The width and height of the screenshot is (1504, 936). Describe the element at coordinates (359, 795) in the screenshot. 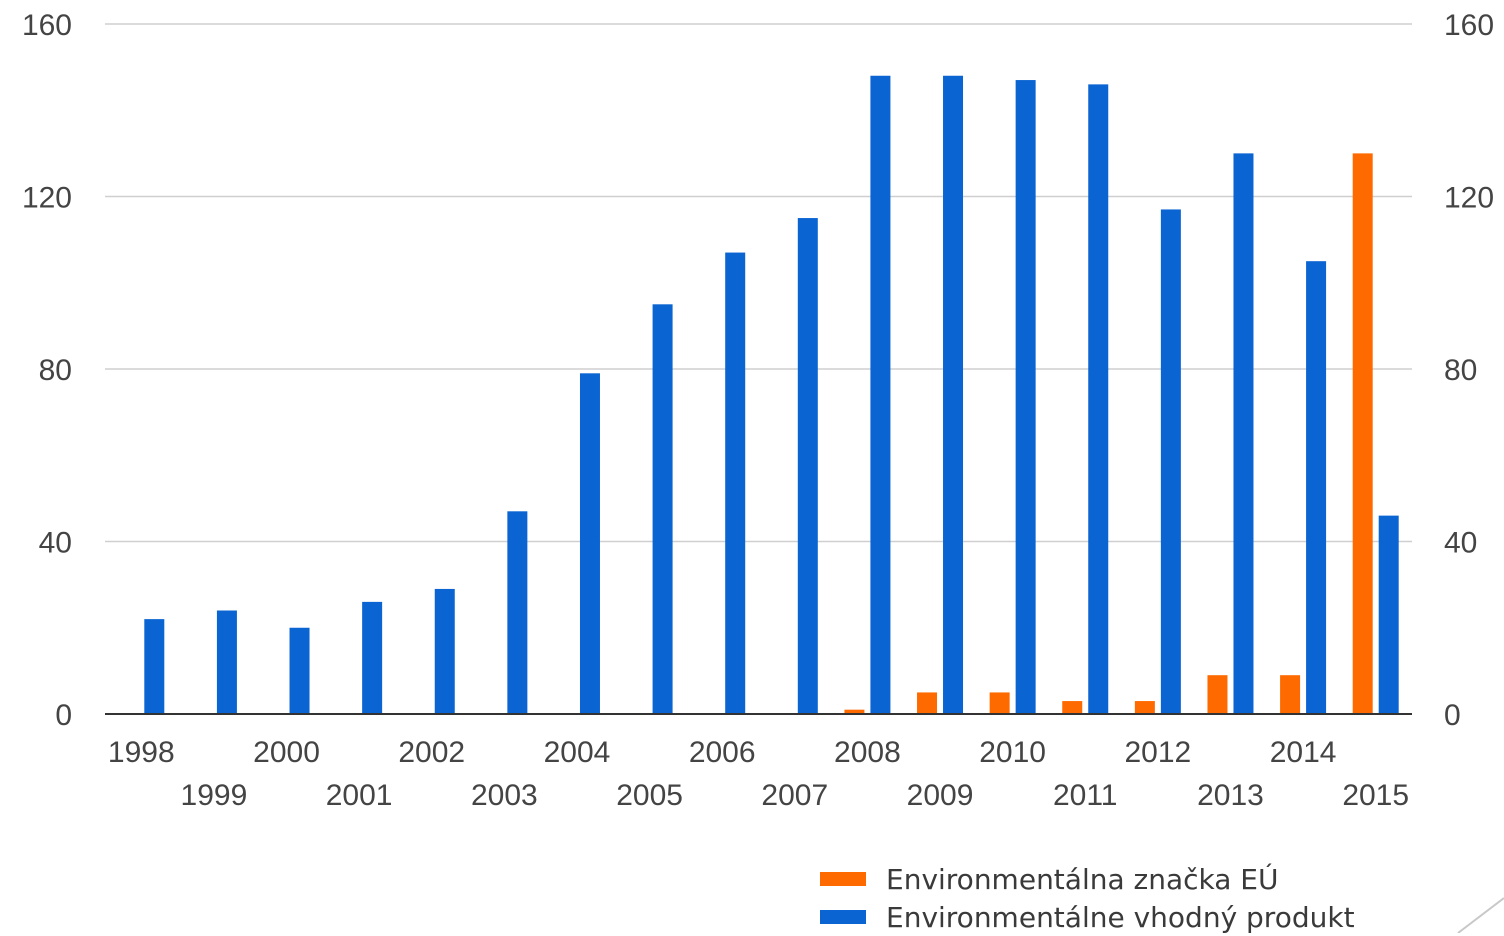

I see `x-tick-label: 2001` at that location.